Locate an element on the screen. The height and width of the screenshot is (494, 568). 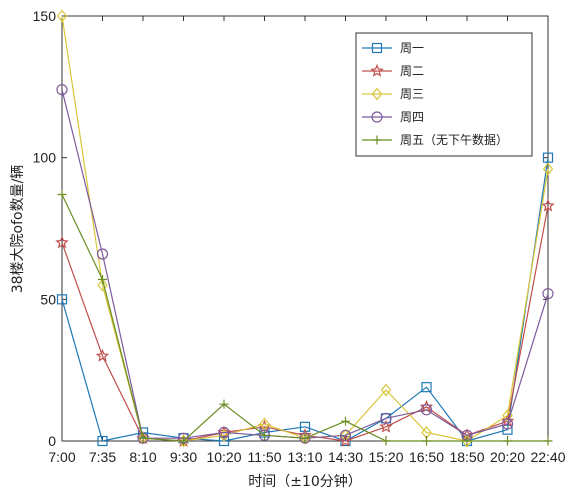
legend-label: 周一 is located at coordinates (412, 48).